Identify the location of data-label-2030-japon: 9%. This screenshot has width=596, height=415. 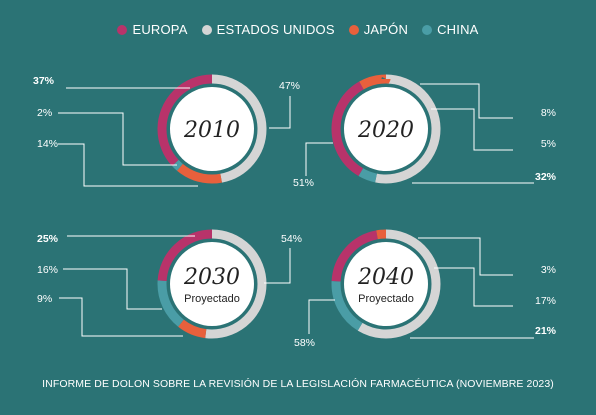
(44, 299).